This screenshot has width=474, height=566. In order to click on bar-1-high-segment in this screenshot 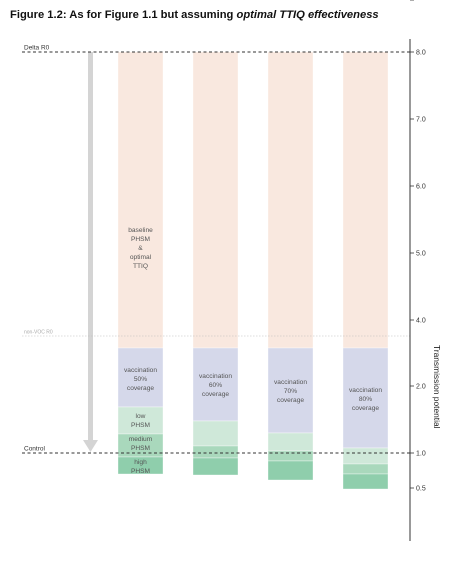, I will do `click(140, 465)`.